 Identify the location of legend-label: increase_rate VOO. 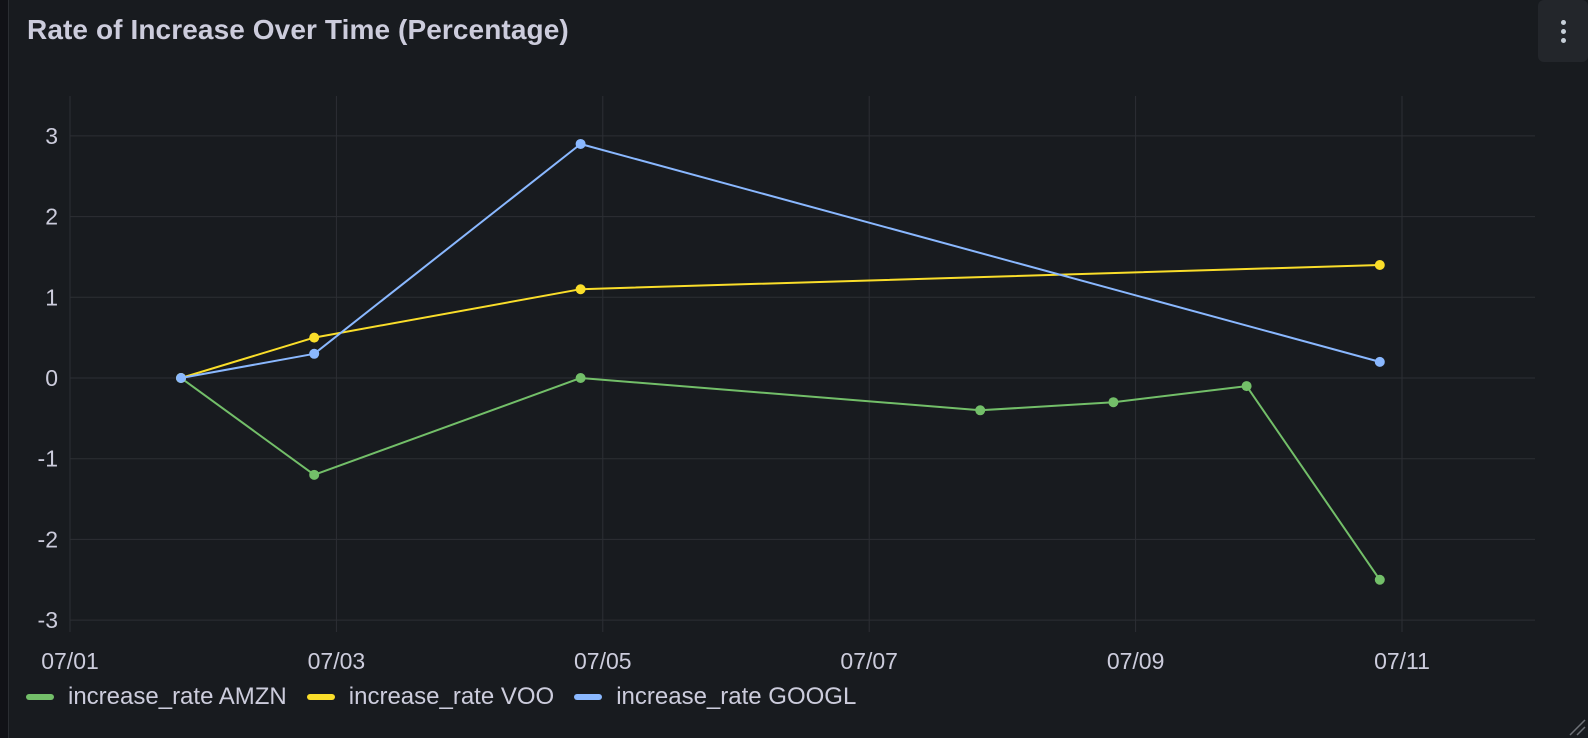
(451, 696).